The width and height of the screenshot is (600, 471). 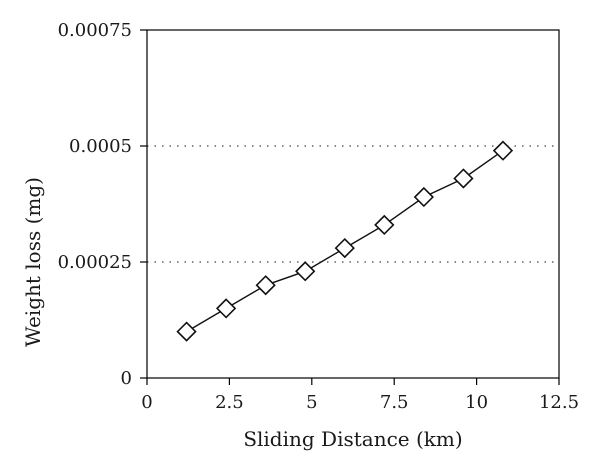 I want to click on x-tick-label-1: 2.5, so click(x=229, y=402).